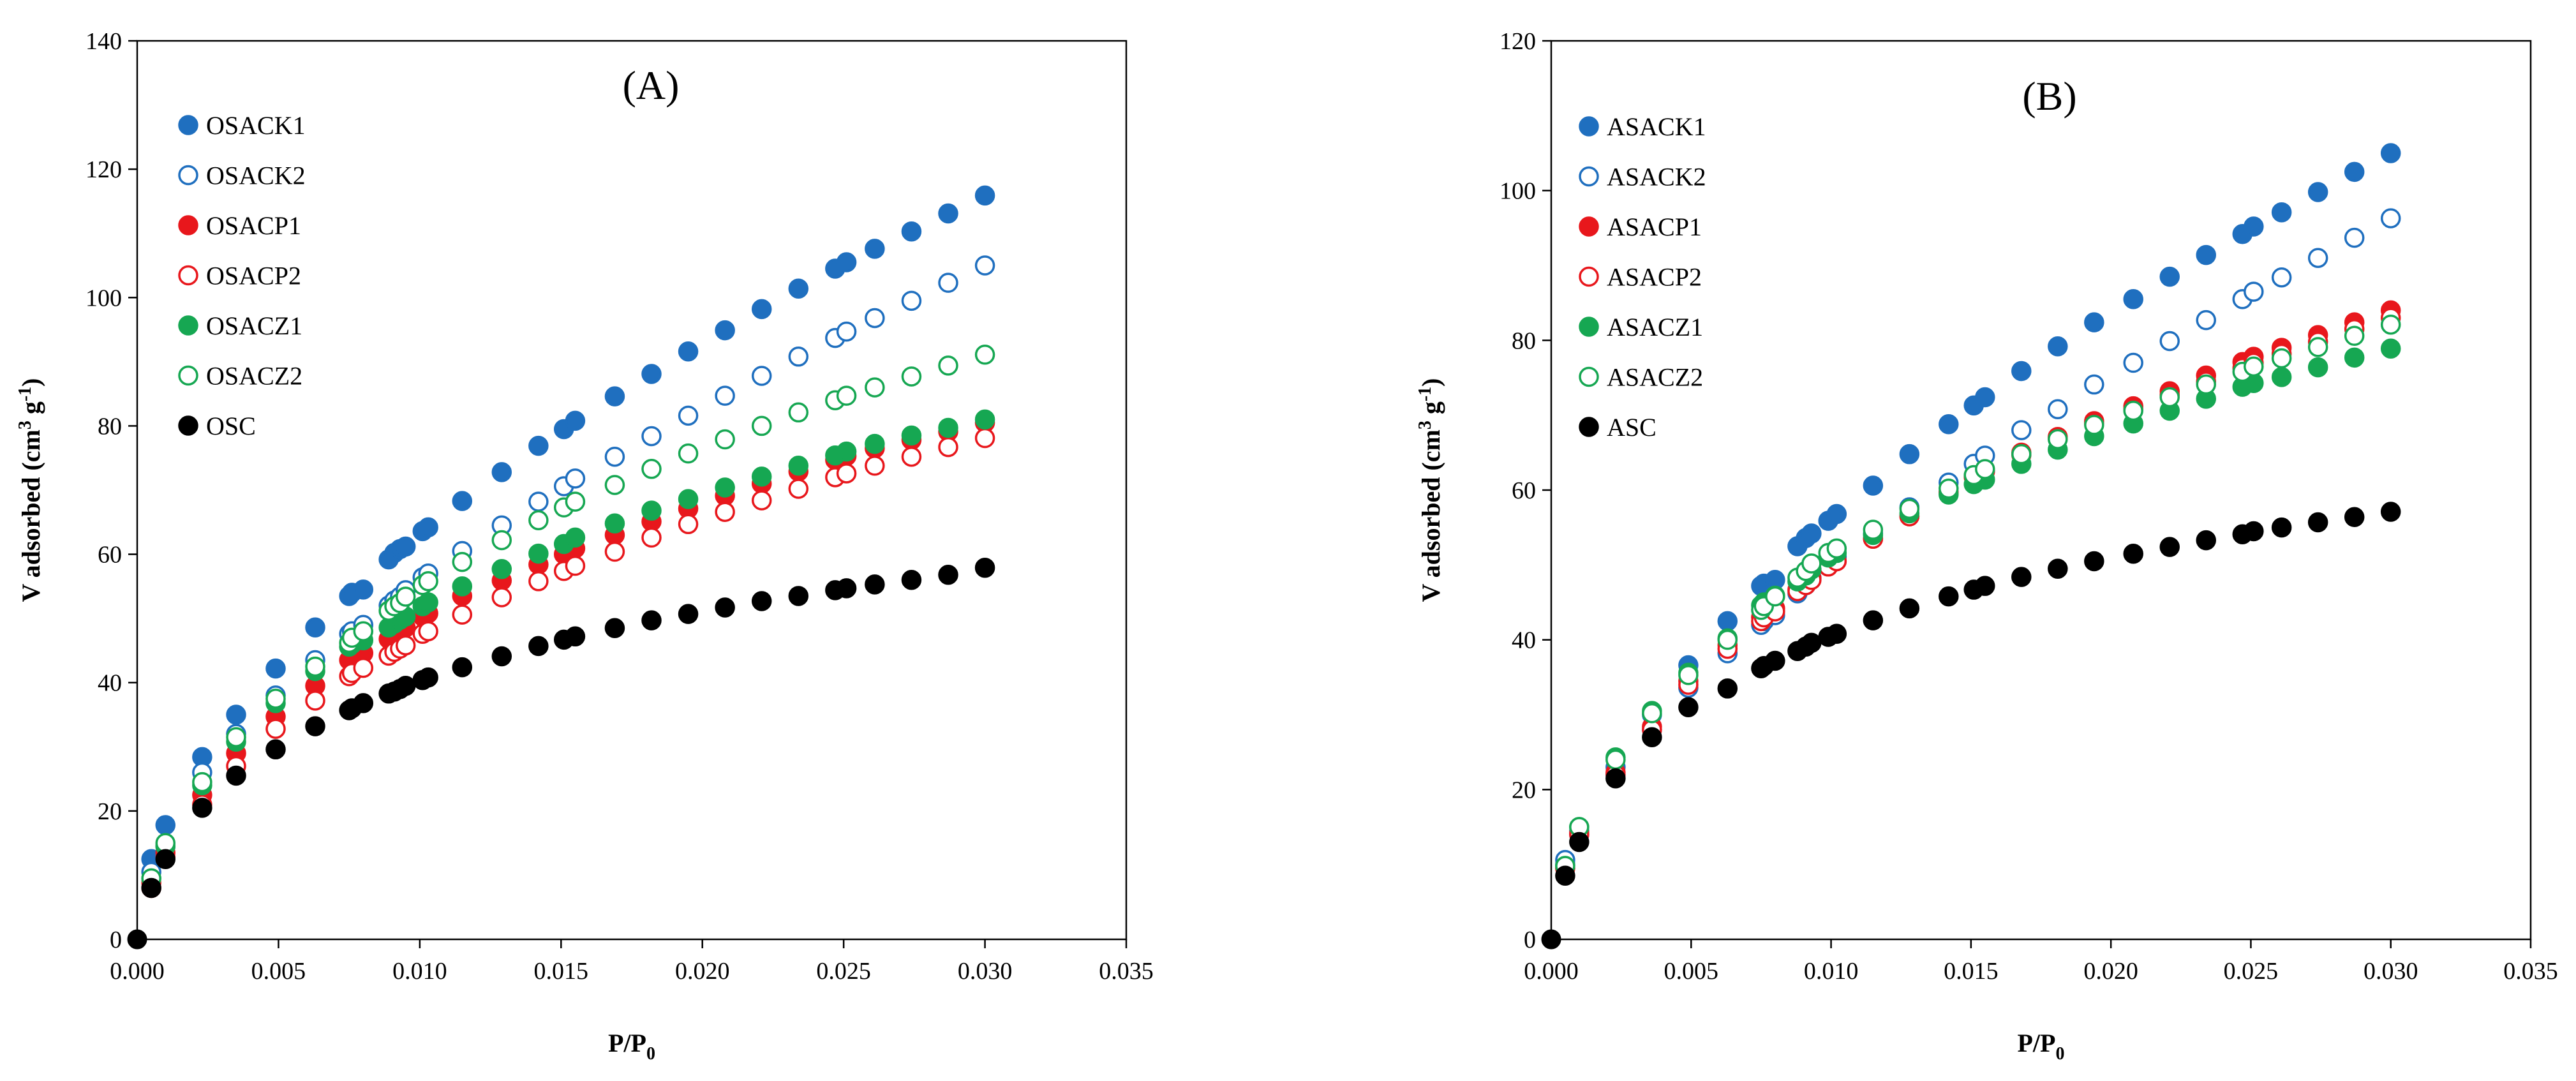 The height and width of the screenshot is (1081, 2576). I want to click on legend-label: ASACZ1, so click(1655, 327).